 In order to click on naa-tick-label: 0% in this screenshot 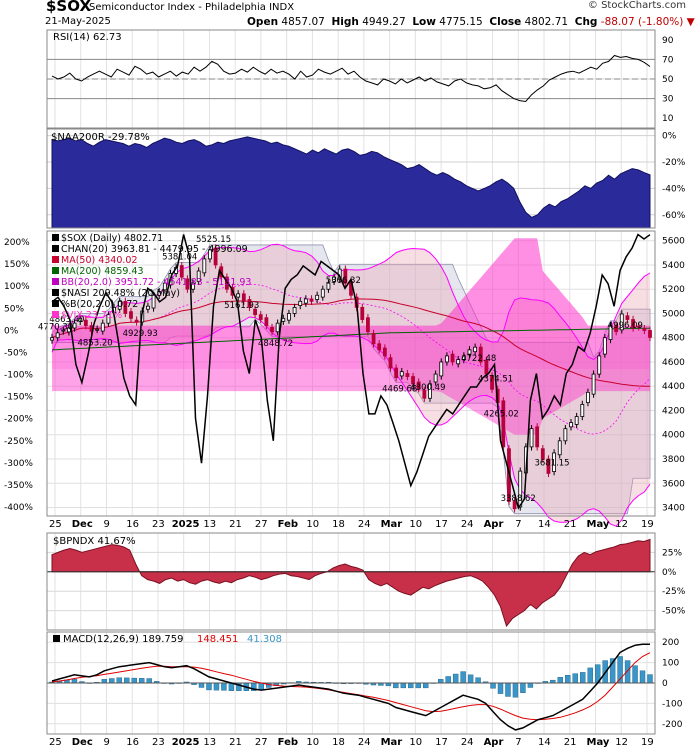, I will do `click(669, 137)`.